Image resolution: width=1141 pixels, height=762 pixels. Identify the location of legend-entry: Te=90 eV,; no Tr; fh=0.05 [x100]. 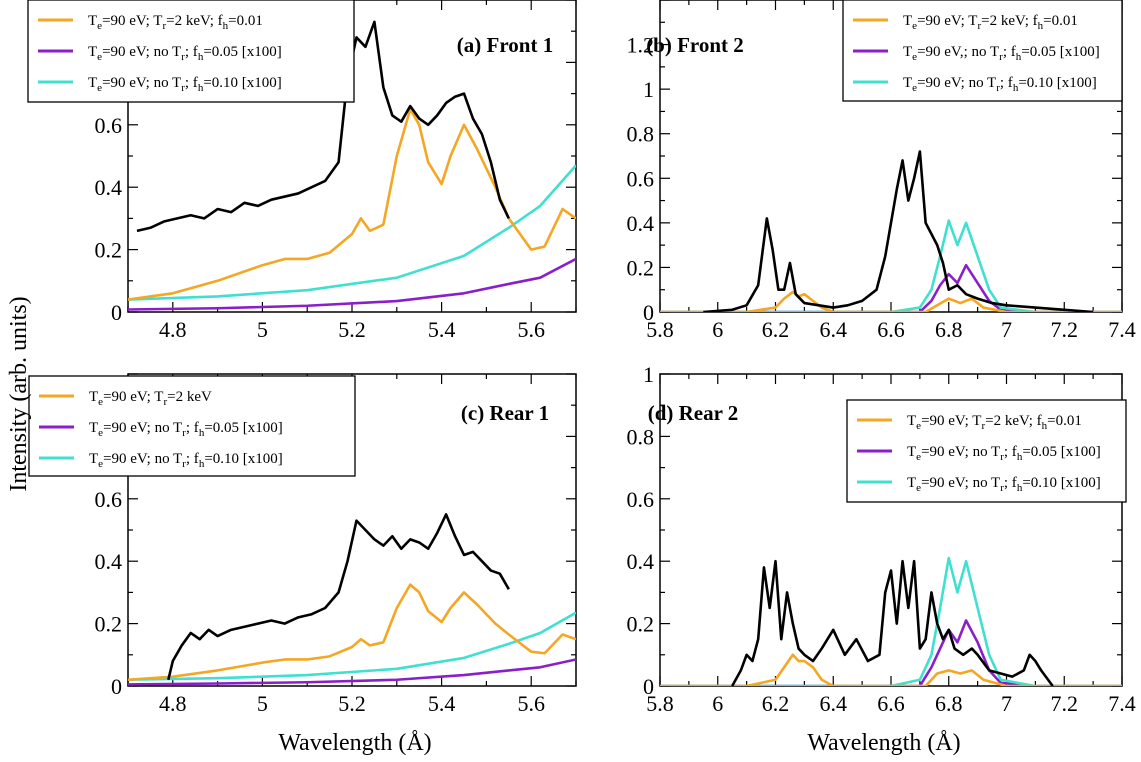
(1001, 53).